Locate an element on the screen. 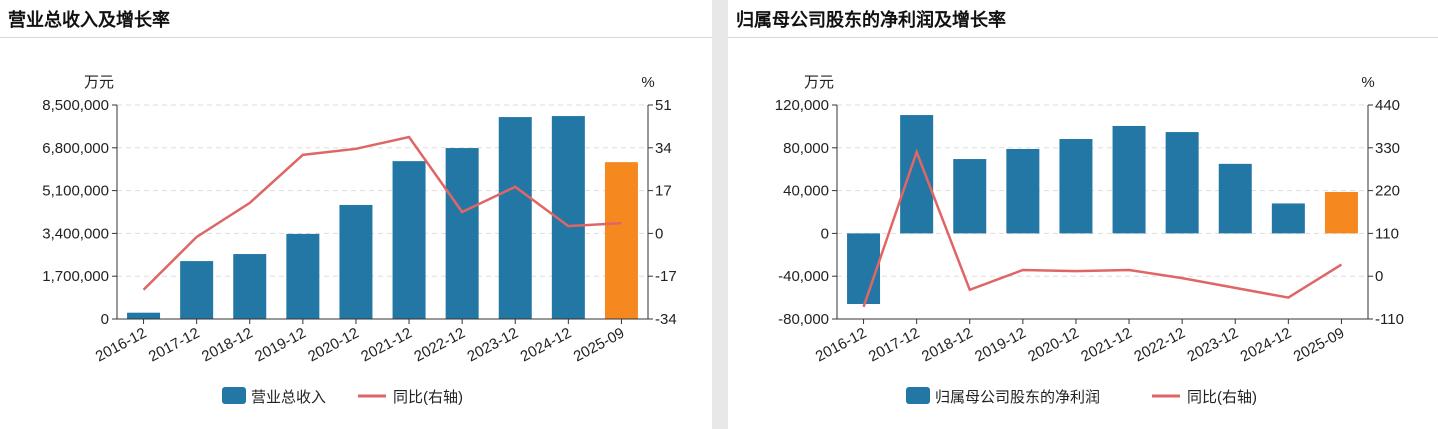  y2-tick-label: 17 is located at coordinates (663, 191).